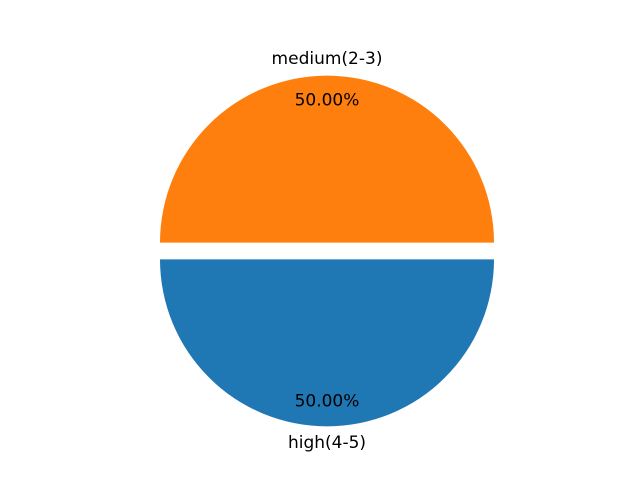  I want to click on slice-percent-label-1: 50.00%, so click(327, 401).